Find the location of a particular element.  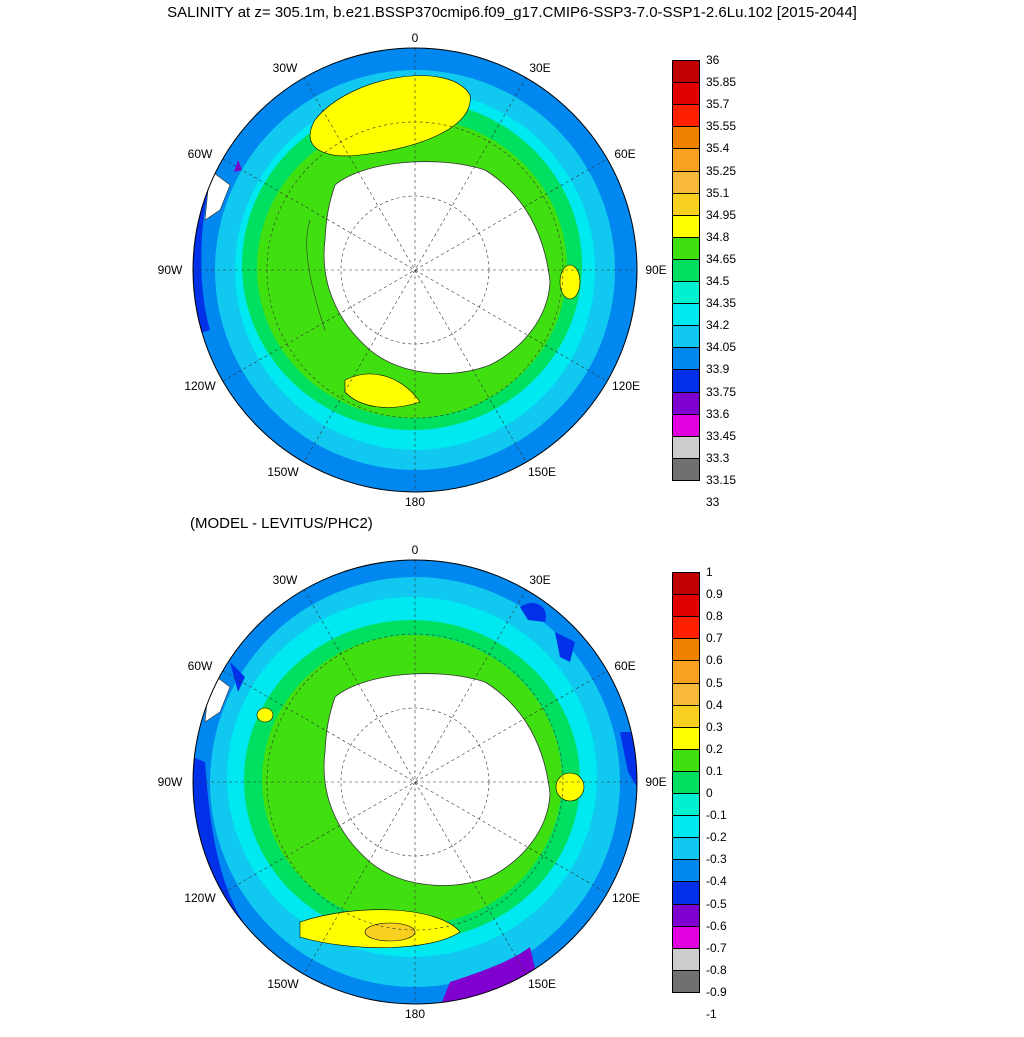

colorbar-tick-label: 0.7 is located at coordinates (714, 638).